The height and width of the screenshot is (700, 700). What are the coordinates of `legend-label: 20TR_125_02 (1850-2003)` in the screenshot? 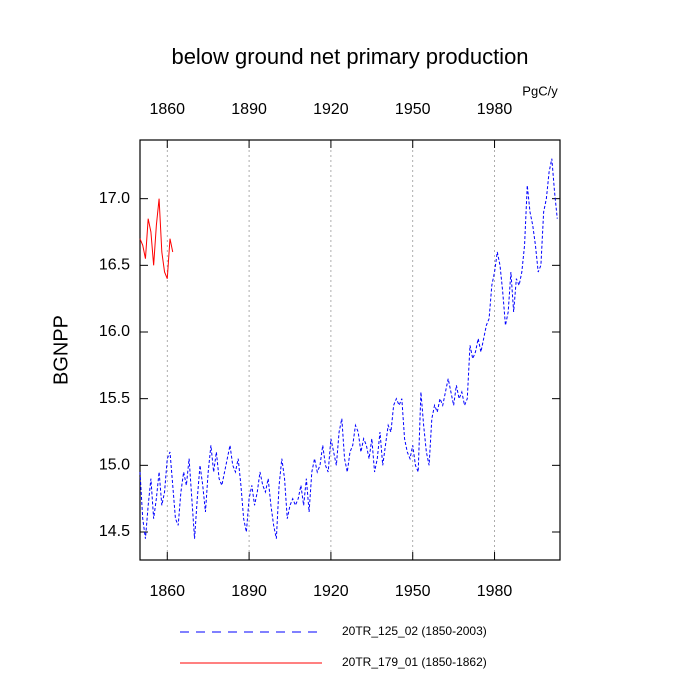 It's located at (414, 631).